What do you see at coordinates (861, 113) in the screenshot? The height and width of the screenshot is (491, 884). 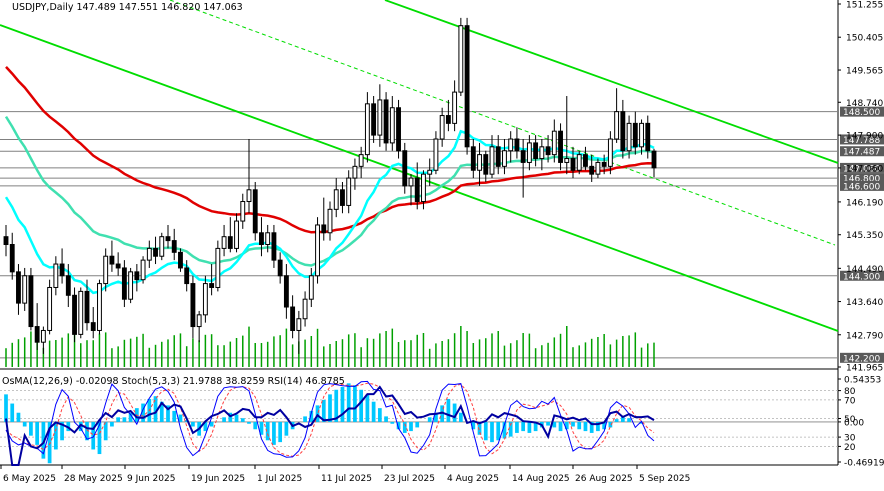 I see `level-label: 148.500` at bounding box center [861, 113].